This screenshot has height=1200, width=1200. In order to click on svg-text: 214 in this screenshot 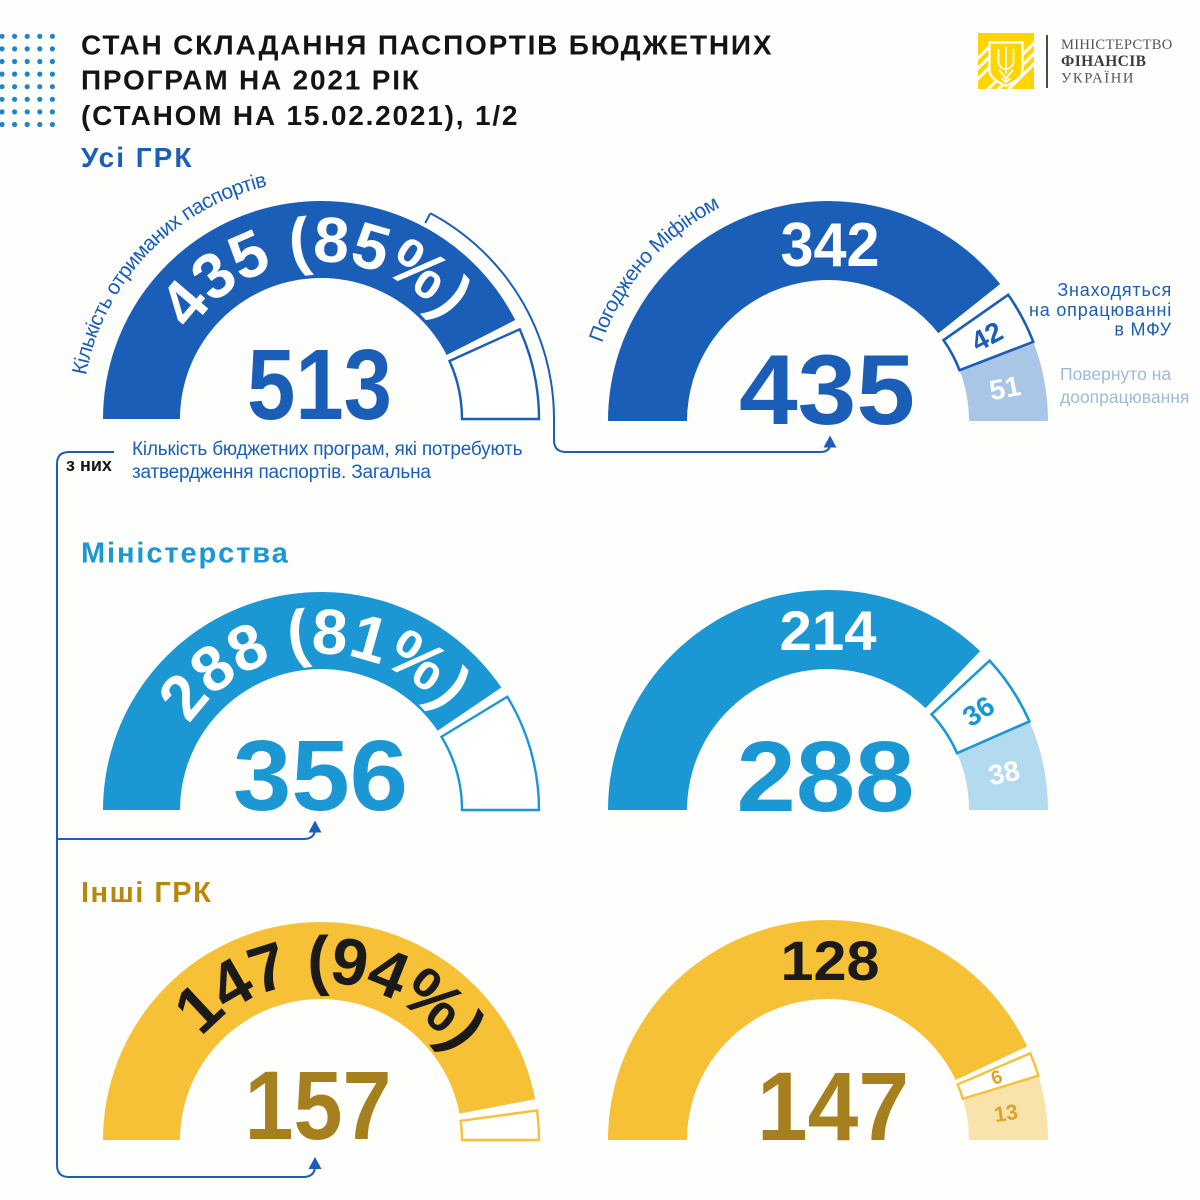, I will do `click(828, 630)`.